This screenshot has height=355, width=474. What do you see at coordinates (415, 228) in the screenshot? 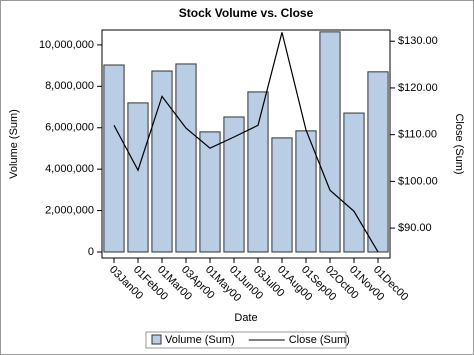
I see `y2-tick-label: $90.00` at bounding box center [415, 228].